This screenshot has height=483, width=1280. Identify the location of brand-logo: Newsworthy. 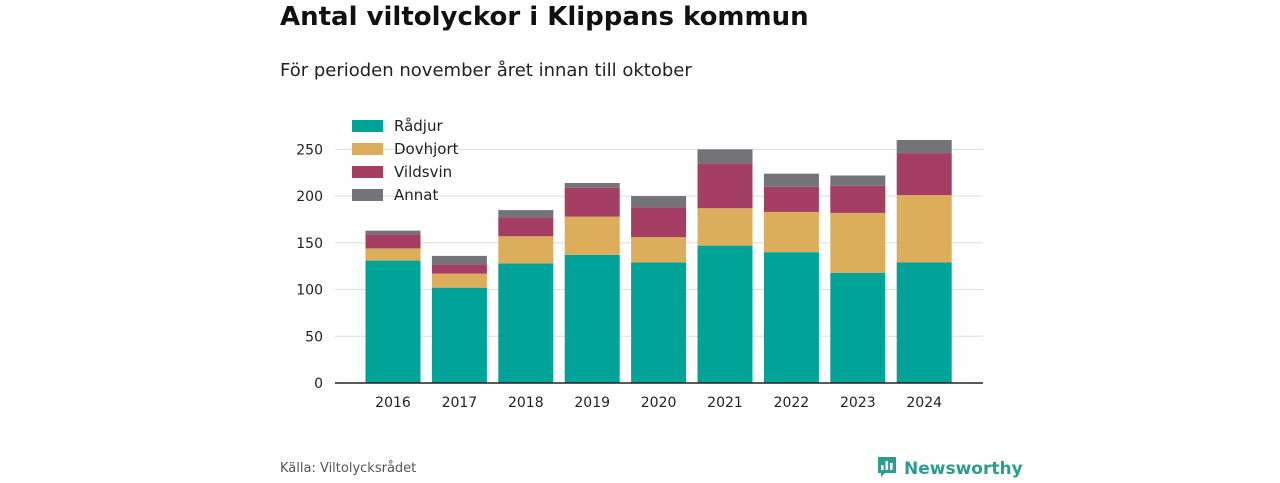
(949, 469).